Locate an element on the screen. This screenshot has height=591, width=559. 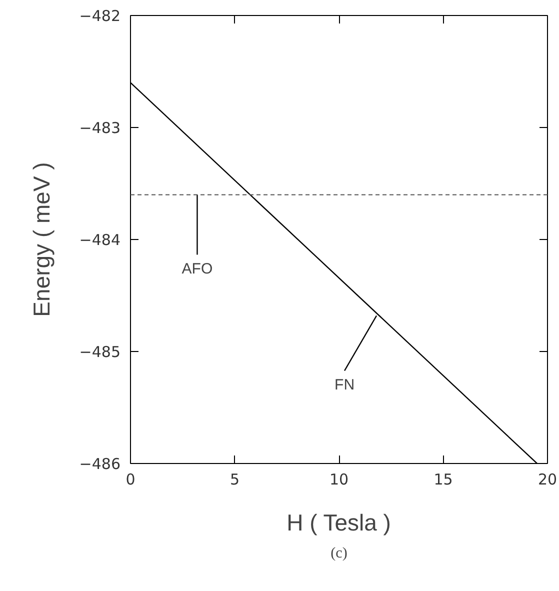
text: (c) is located at coordinates (339, 554).